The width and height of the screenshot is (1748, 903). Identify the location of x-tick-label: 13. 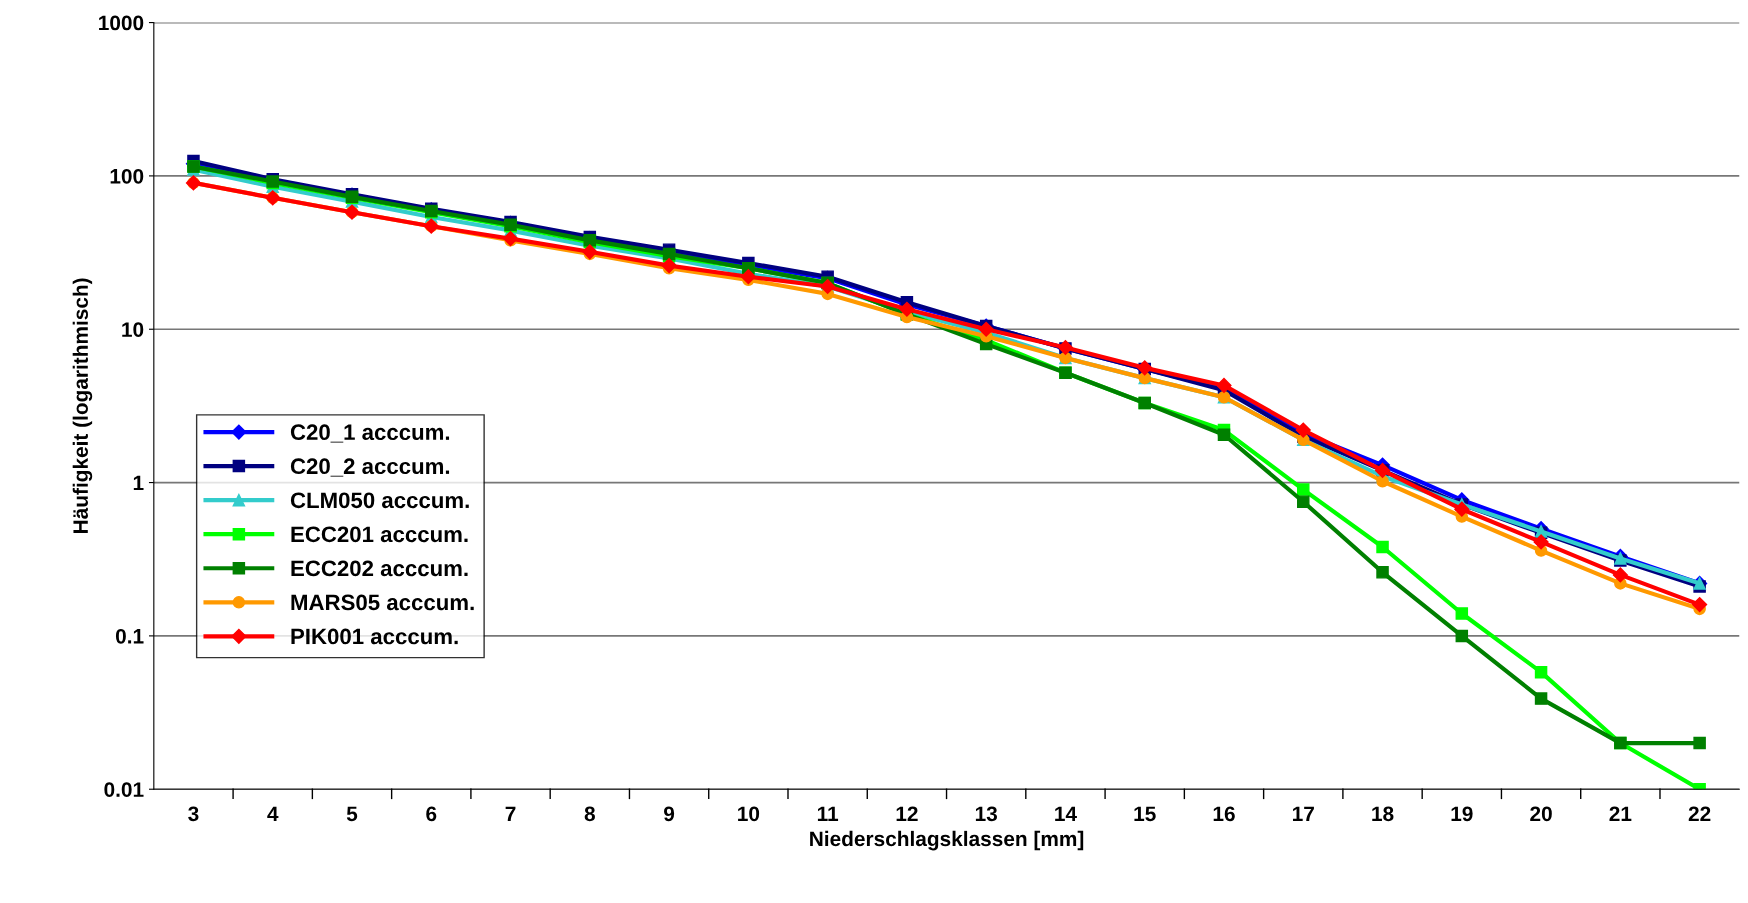
(986, 814).